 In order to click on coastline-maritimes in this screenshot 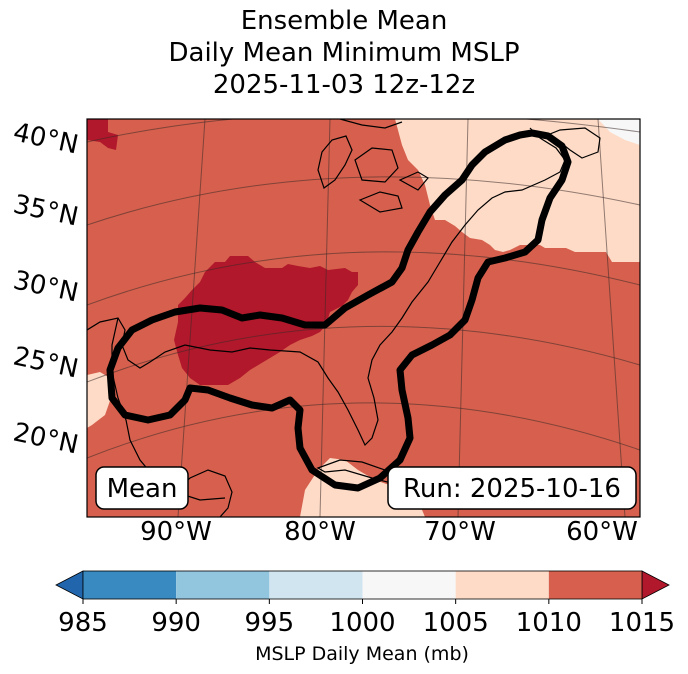, I will do `click(570, 143)`.